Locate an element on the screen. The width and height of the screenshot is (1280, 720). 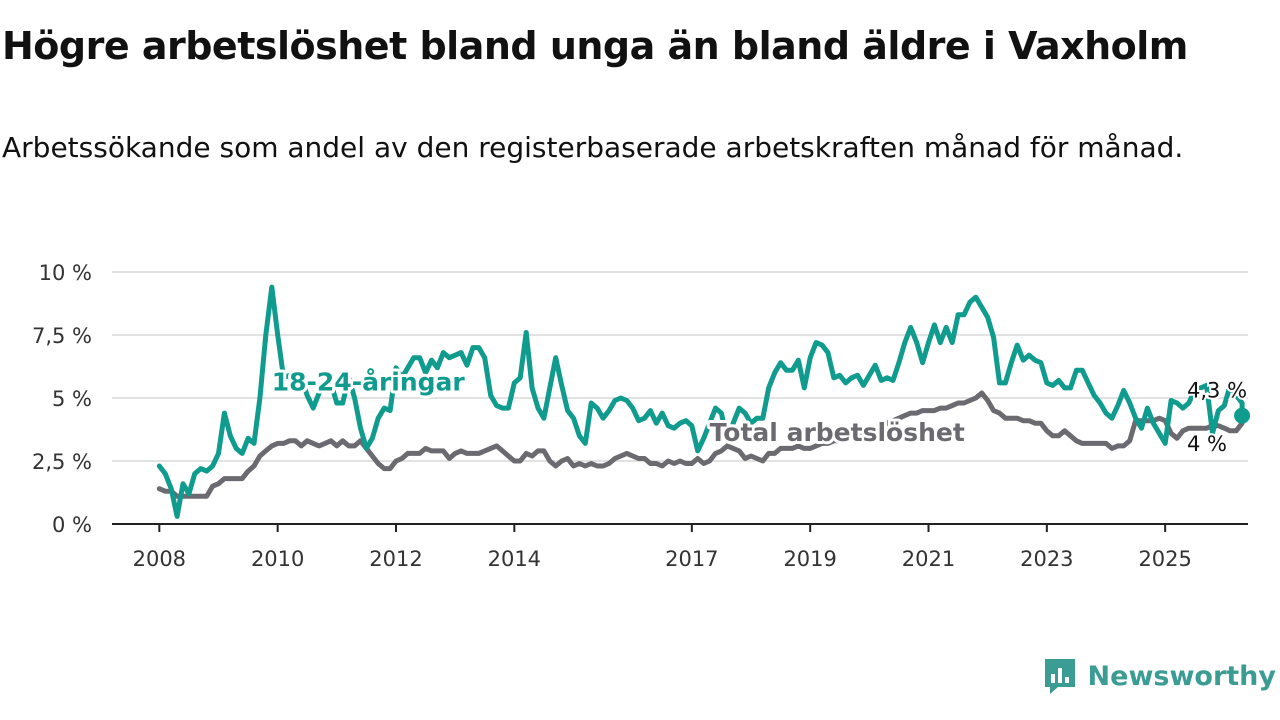
series-label-total: Total arbetslöshet is located at coordinates (837, 432).